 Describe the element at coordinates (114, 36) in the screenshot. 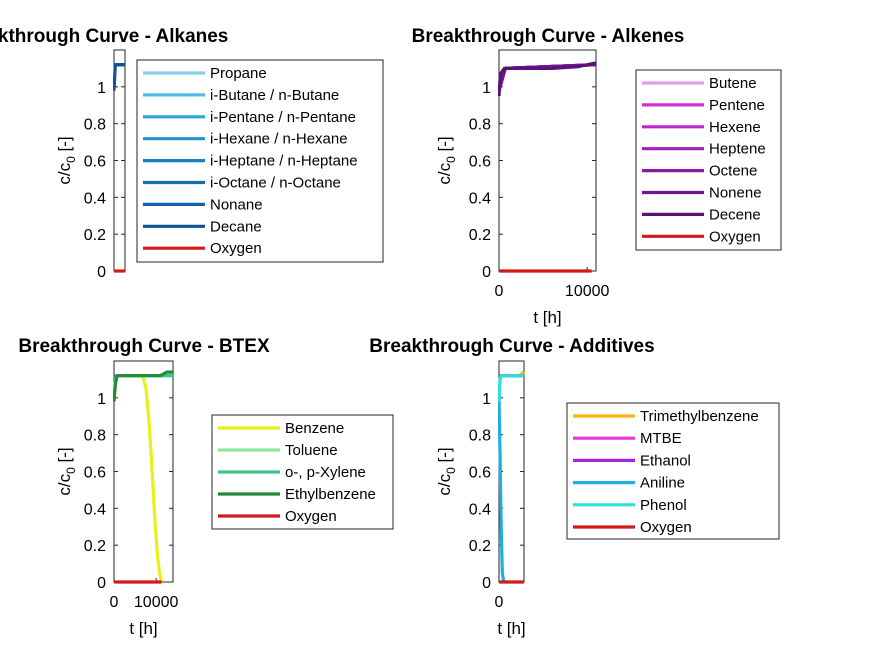

I see `chart-title: Breakthrough Curve - Alkanes` at that location.